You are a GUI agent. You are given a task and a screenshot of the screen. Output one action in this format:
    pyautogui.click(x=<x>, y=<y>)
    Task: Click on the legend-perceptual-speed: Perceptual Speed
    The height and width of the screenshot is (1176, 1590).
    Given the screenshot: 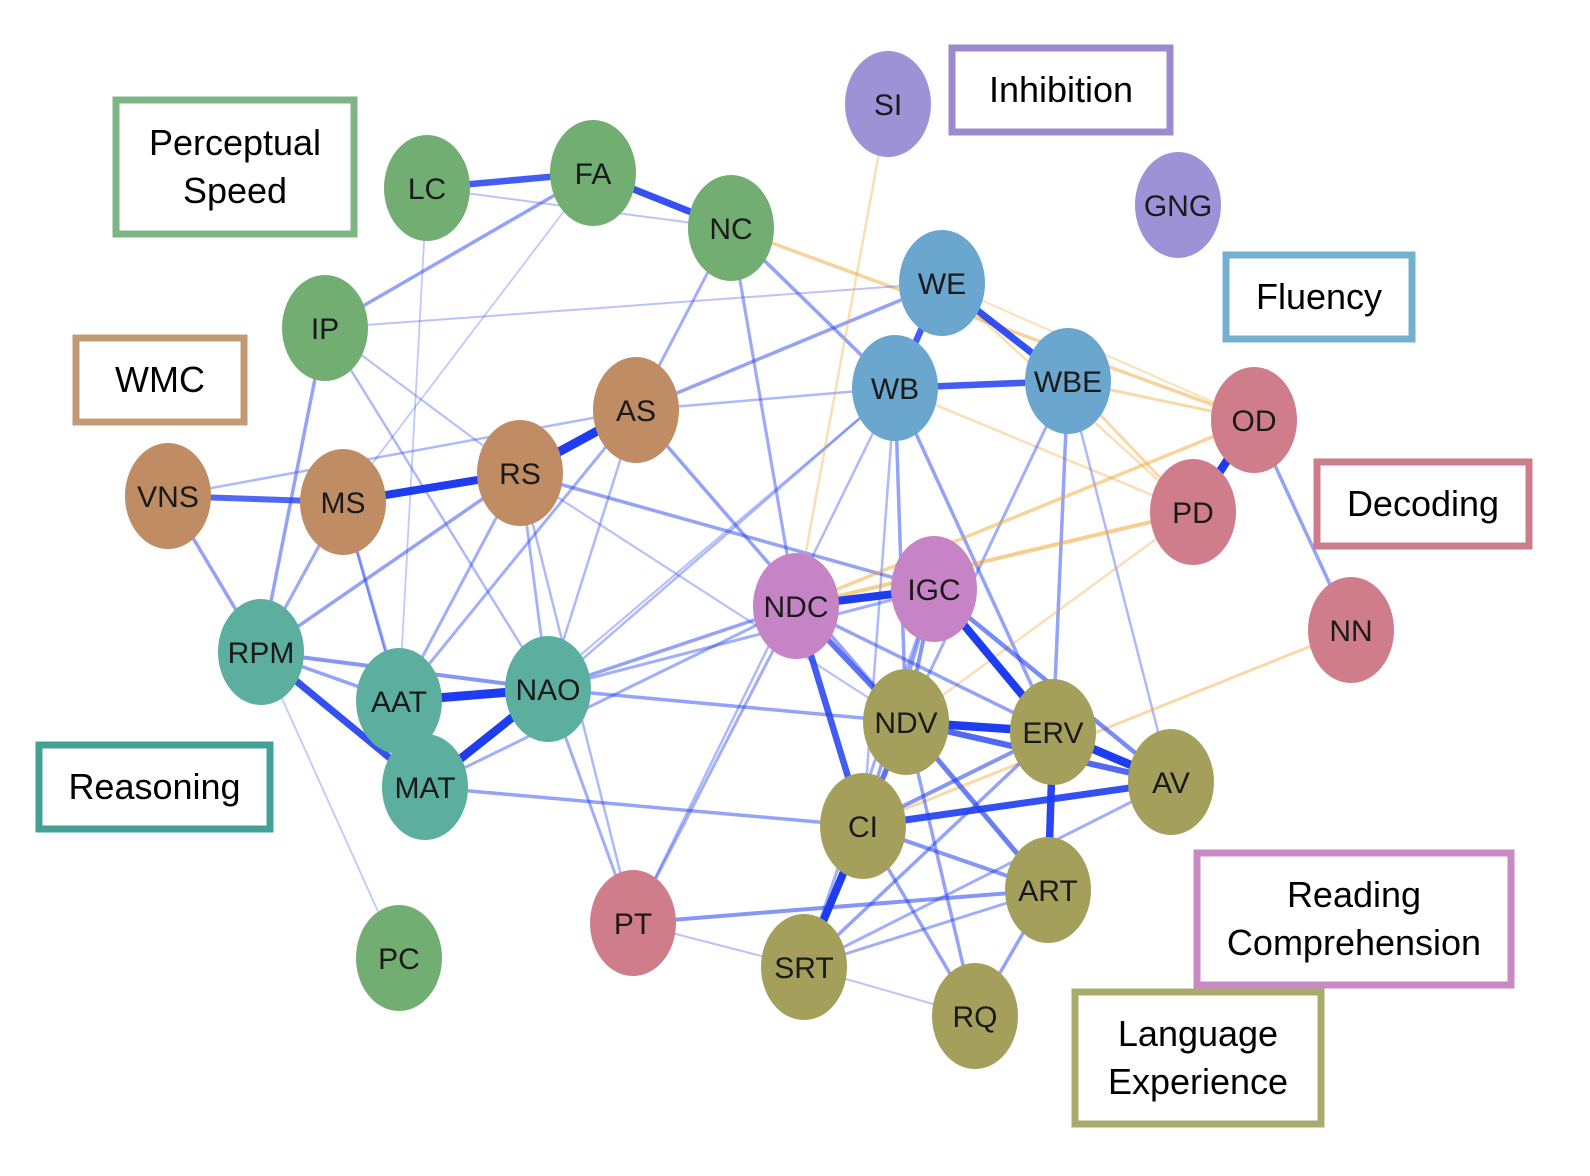 What is the action you would take?
    pyautogui.click(x=235, y=167)
    